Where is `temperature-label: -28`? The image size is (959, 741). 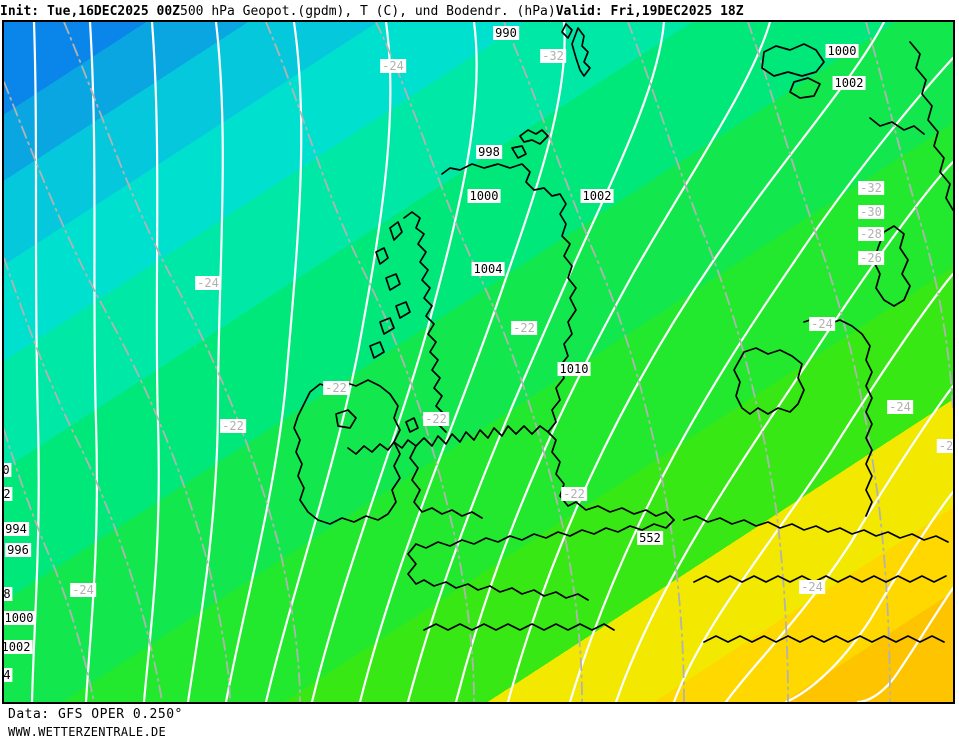 temperature-label: -28 is located at coordinates (871, 234).